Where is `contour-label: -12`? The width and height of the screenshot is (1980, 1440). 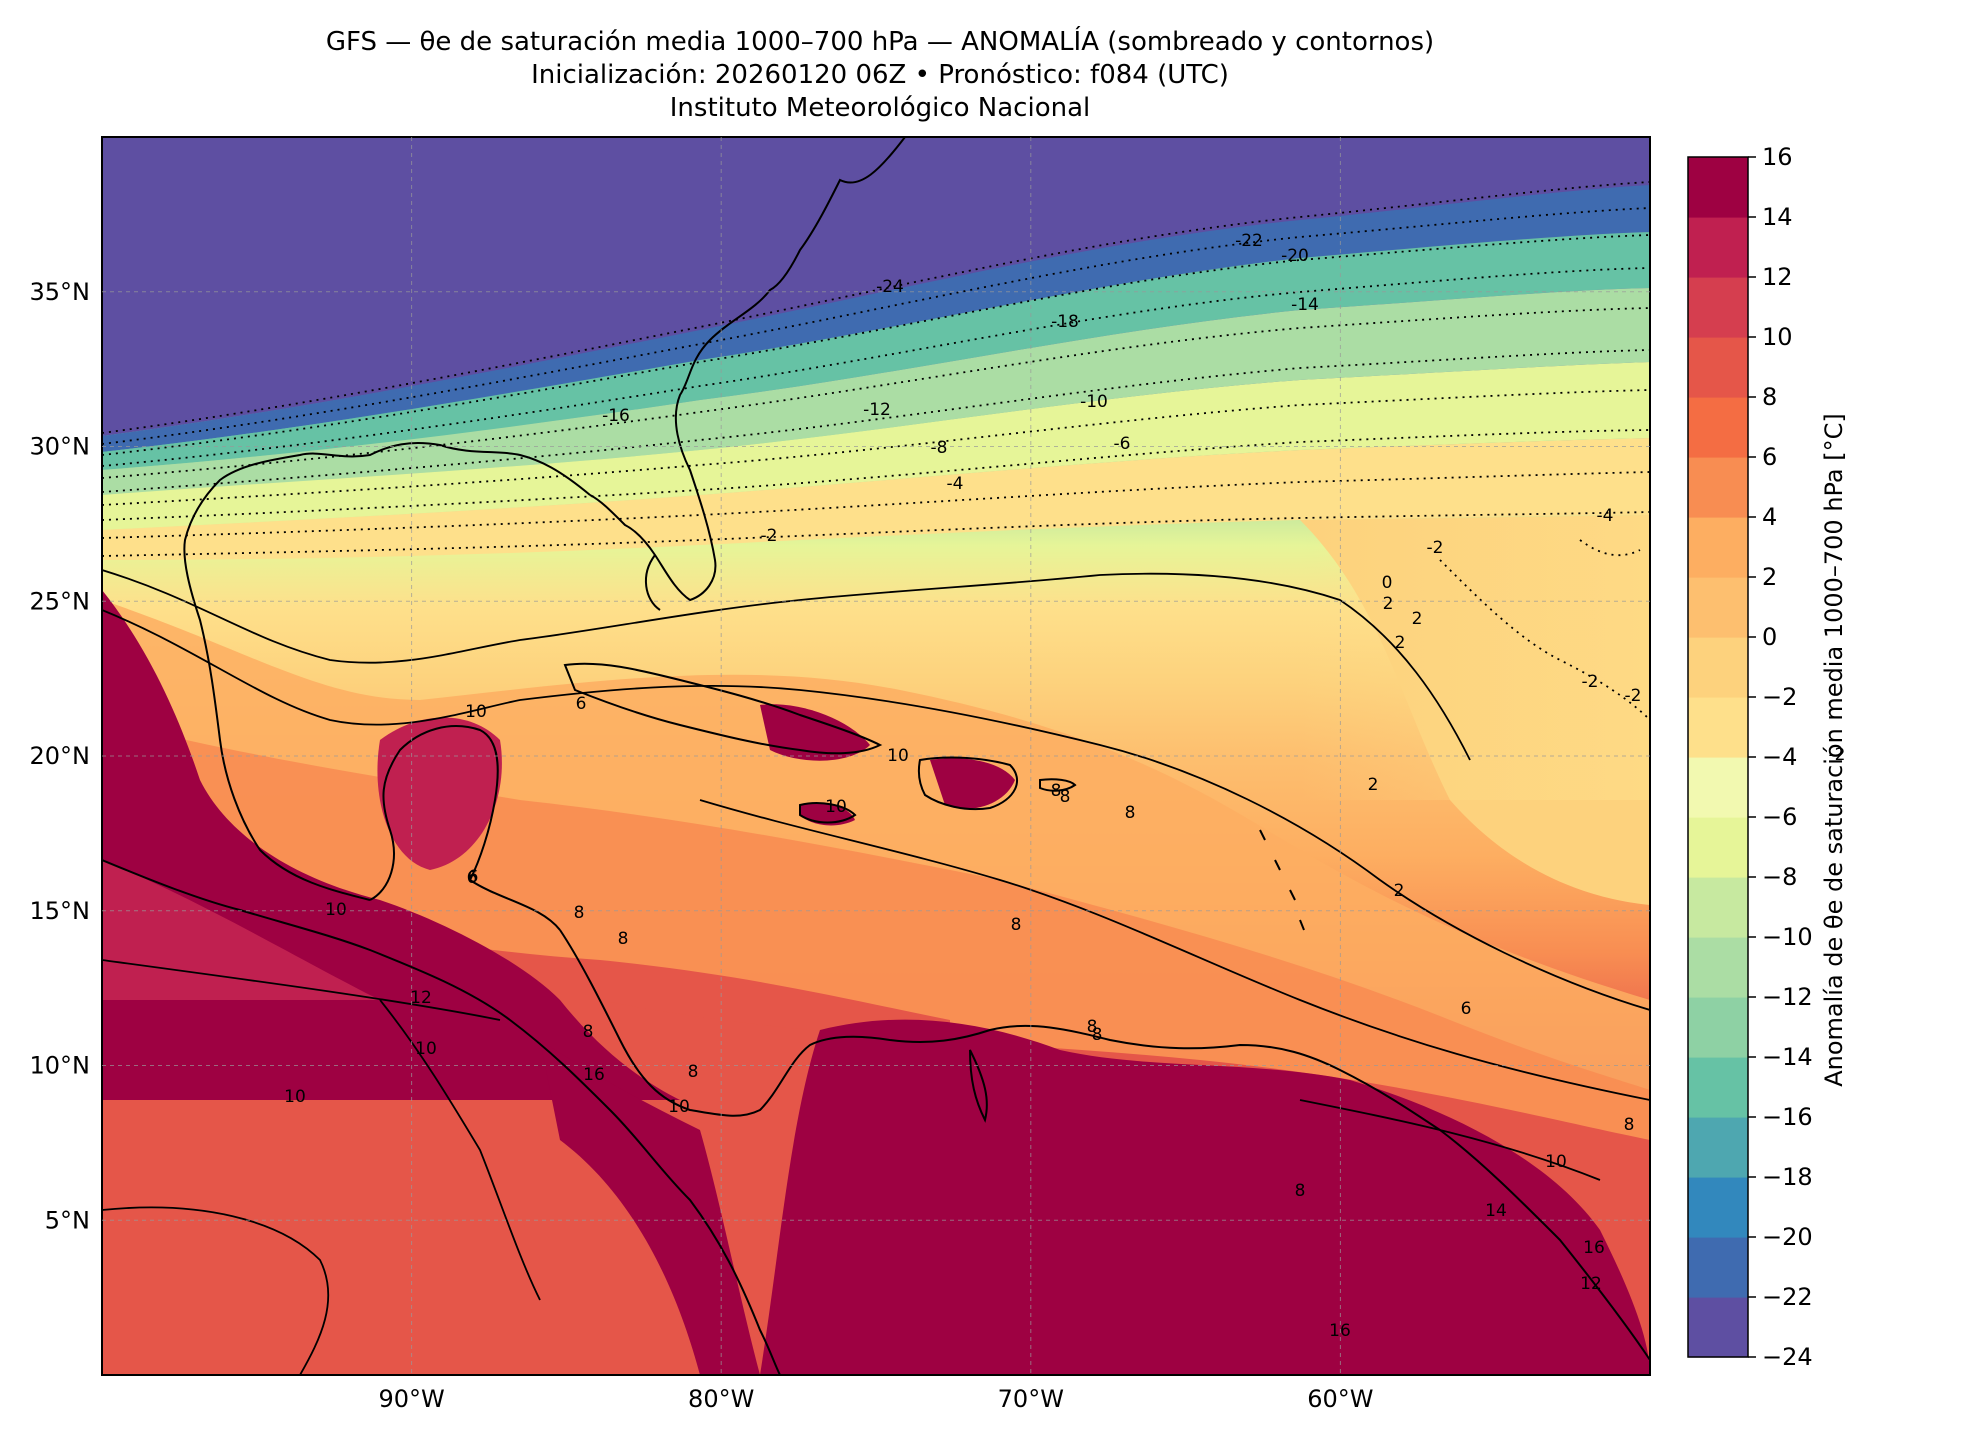
contour-label: -12 is located at coordinates (877, 410).